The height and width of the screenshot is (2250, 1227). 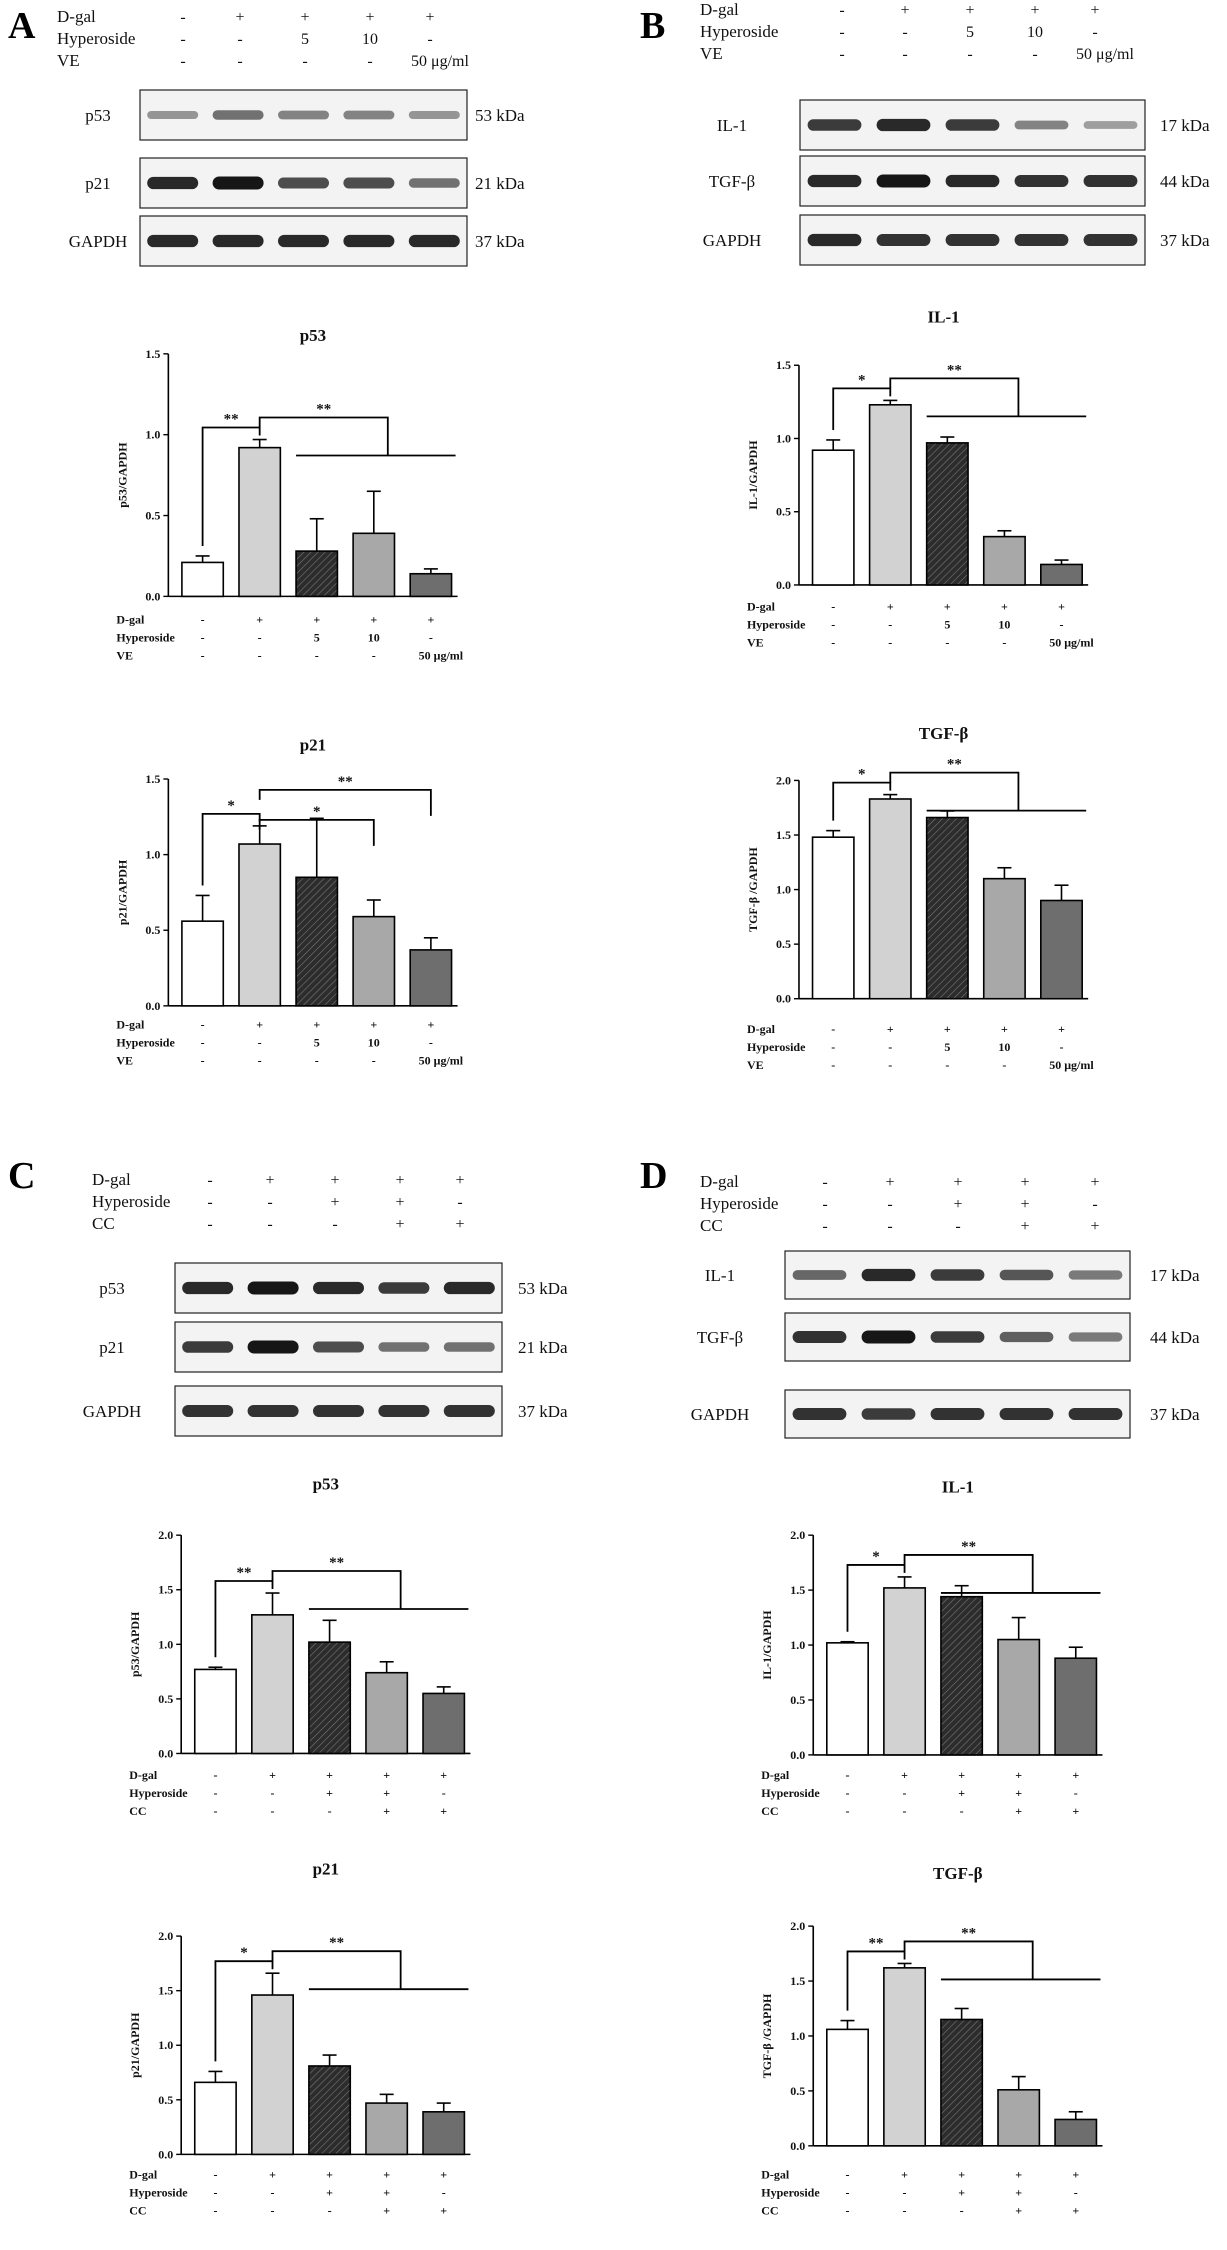 I want to click on blot-size-label: 44 kDa, so click(x=1185, y=181).